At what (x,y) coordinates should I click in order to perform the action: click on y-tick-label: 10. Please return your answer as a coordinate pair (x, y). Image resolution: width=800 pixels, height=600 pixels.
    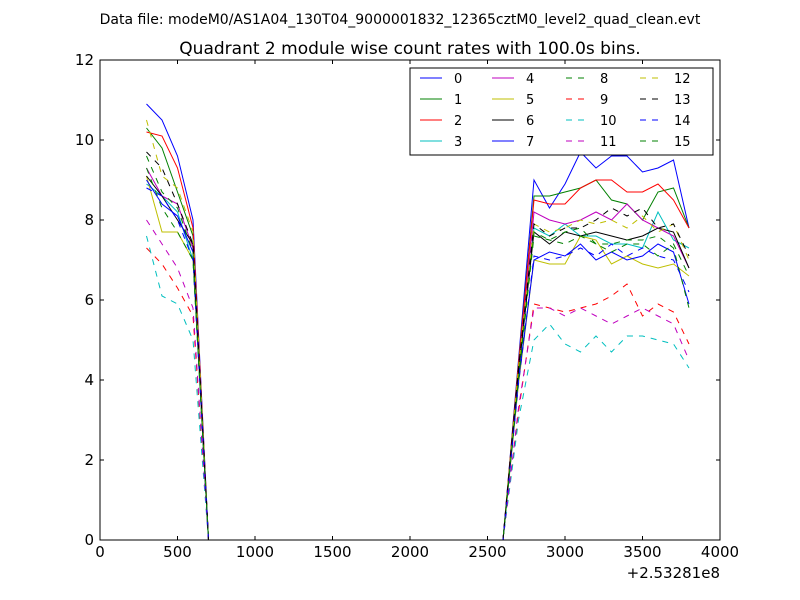
    Looking at the image, I should click on (84, 140).